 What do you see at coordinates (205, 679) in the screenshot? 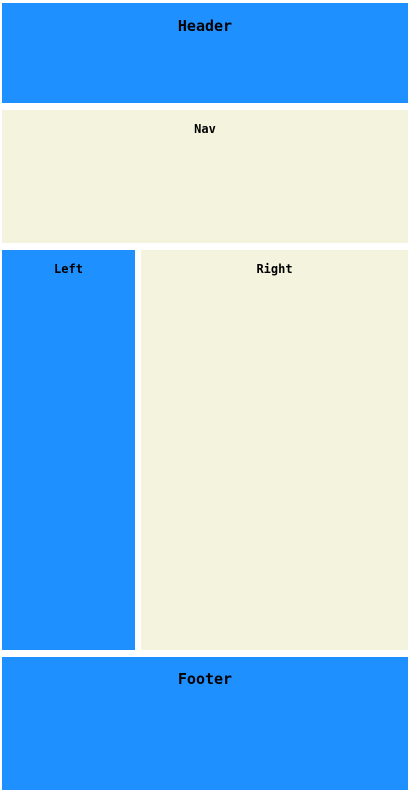
I see `footer-label: Footer` at bounding box center [205, 679].